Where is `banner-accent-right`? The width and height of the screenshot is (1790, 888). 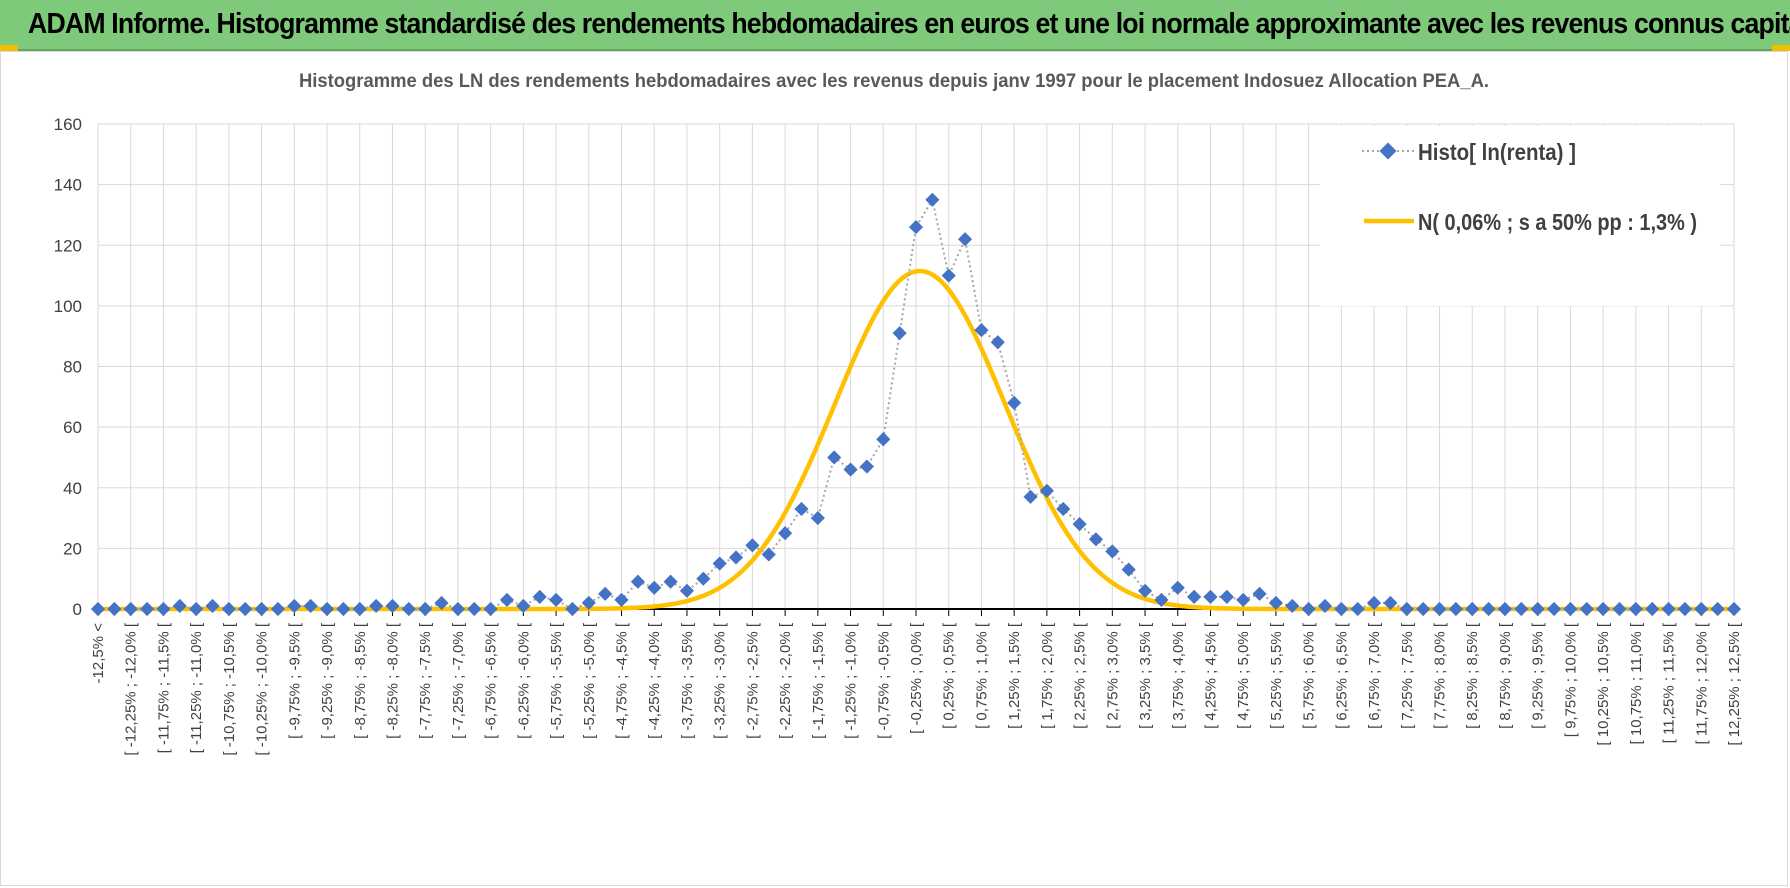 banner-accent-right is located at coordinates (1781, 48).